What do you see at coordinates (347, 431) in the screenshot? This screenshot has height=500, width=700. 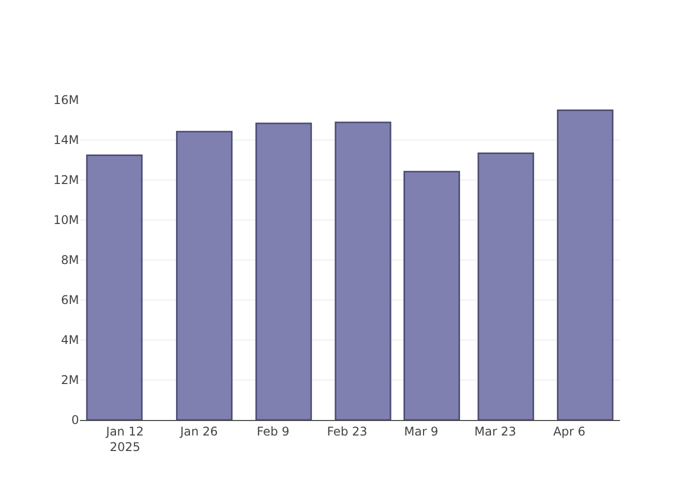 I see `x-tick-label: Feb 23` at bounding box center [347, 431].